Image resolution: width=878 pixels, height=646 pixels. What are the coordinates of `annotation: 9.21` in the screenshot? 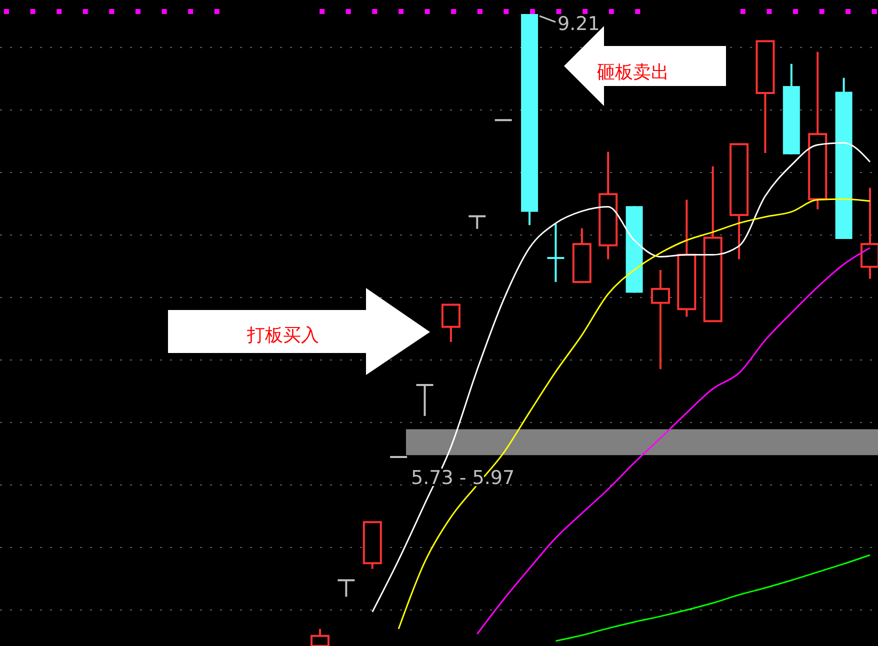 It's located at (579, 24).